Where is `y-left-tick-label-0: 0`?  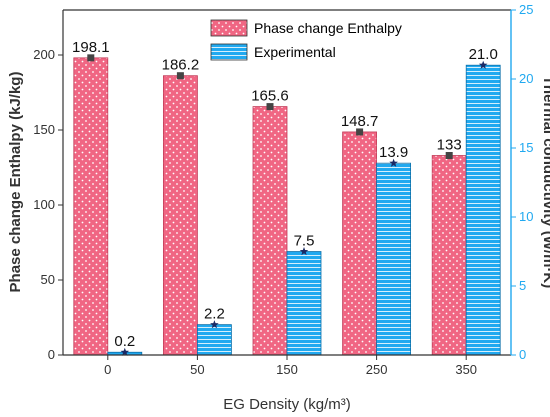
y-left-tick-label-0: 0 is located at coordinates (51, 354).